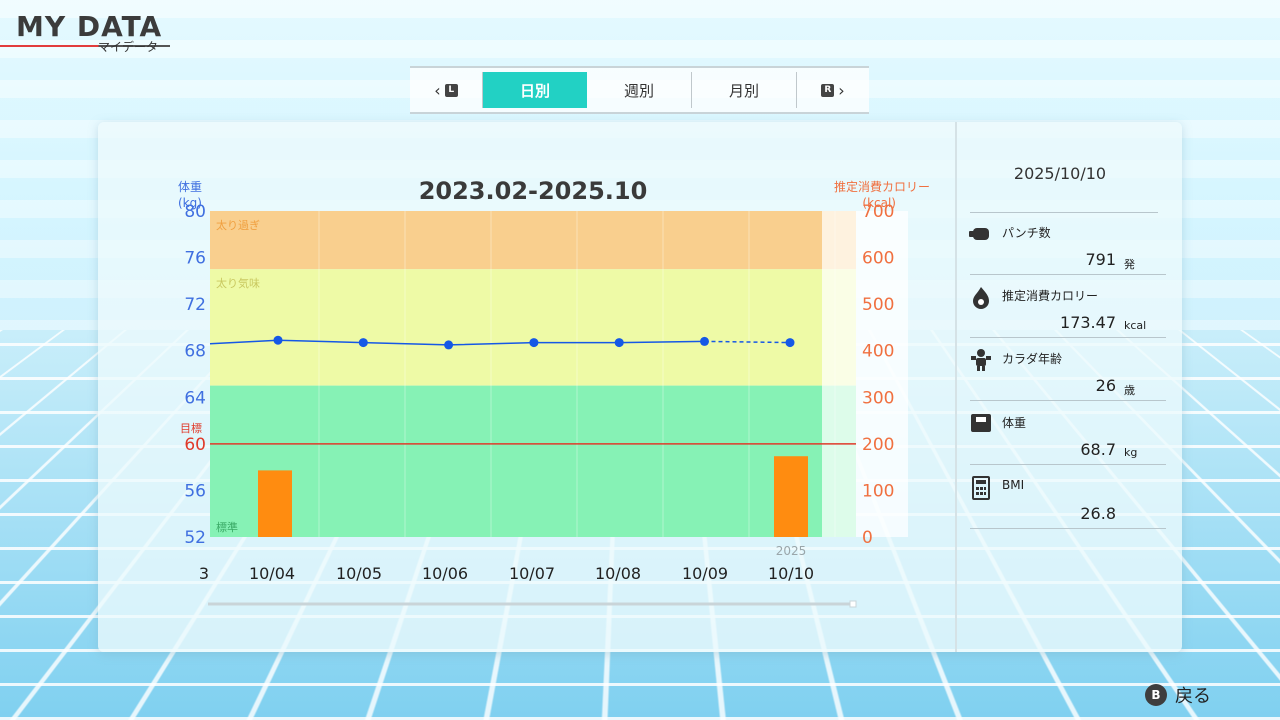 The image size is (1280, 720). Describe the element at coordinates (359, 573) in the screenshot. I see `x-tick-label: 10/05` at that location.